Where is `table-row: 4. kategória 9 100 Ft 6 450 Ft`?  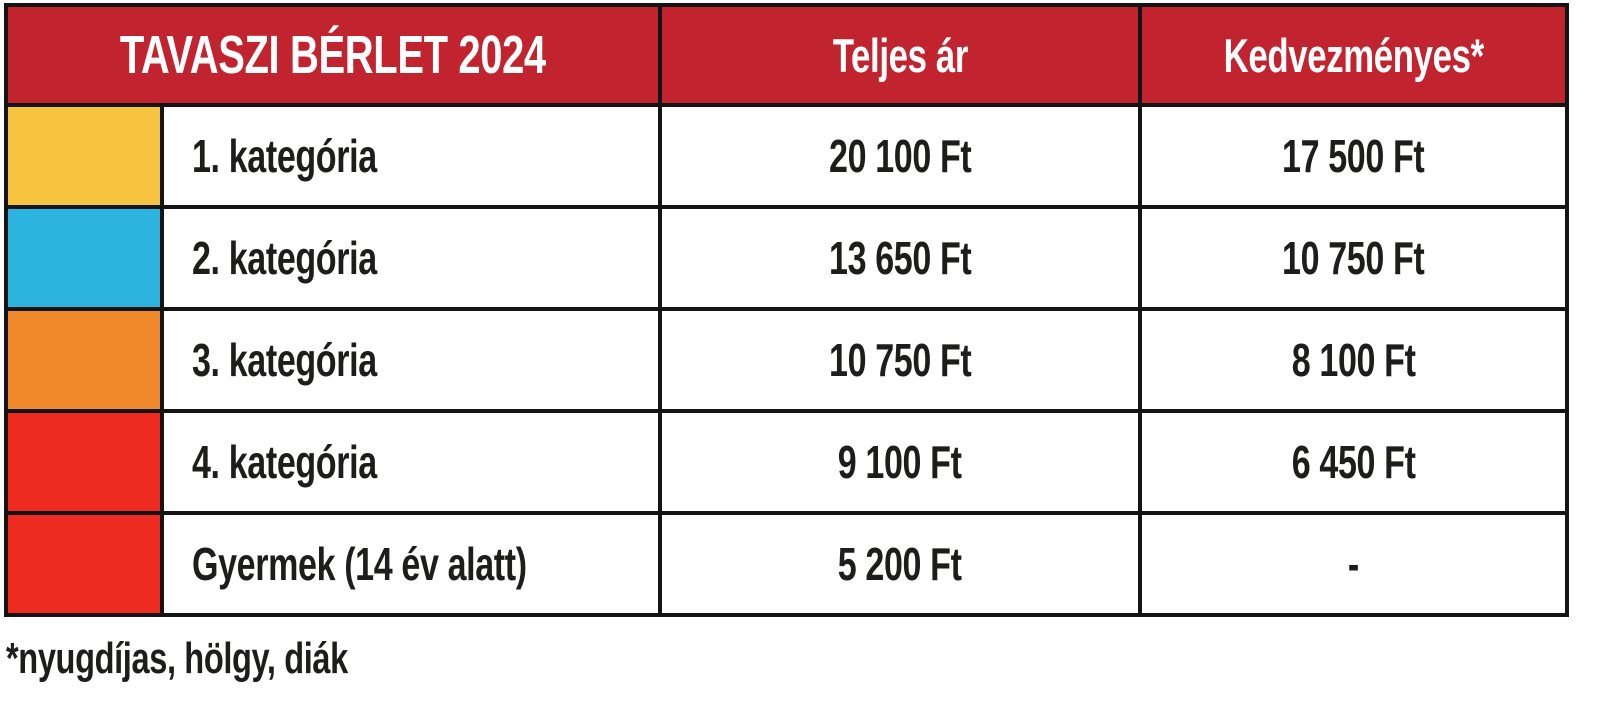 table-row: 4. kategória 9 100 Ft 6 450 Ft is located at coordinates (786, 462).